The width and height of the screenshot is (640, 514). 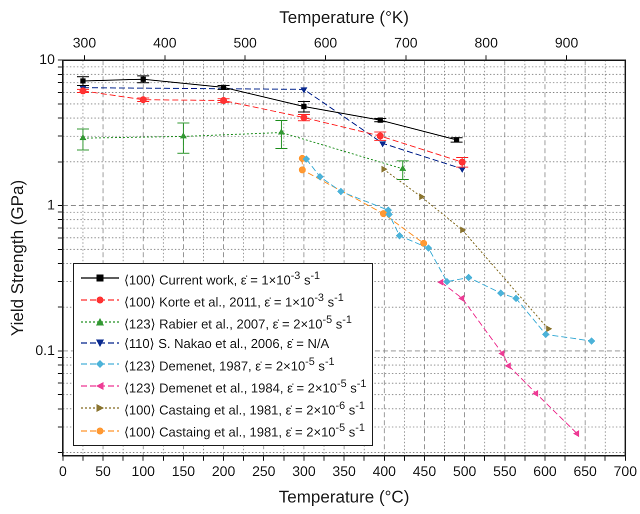 What do you see at coordinates (165, 42) in the screenshot?
I see `x2-tick-label: 400` at bounding box center [165, 42].